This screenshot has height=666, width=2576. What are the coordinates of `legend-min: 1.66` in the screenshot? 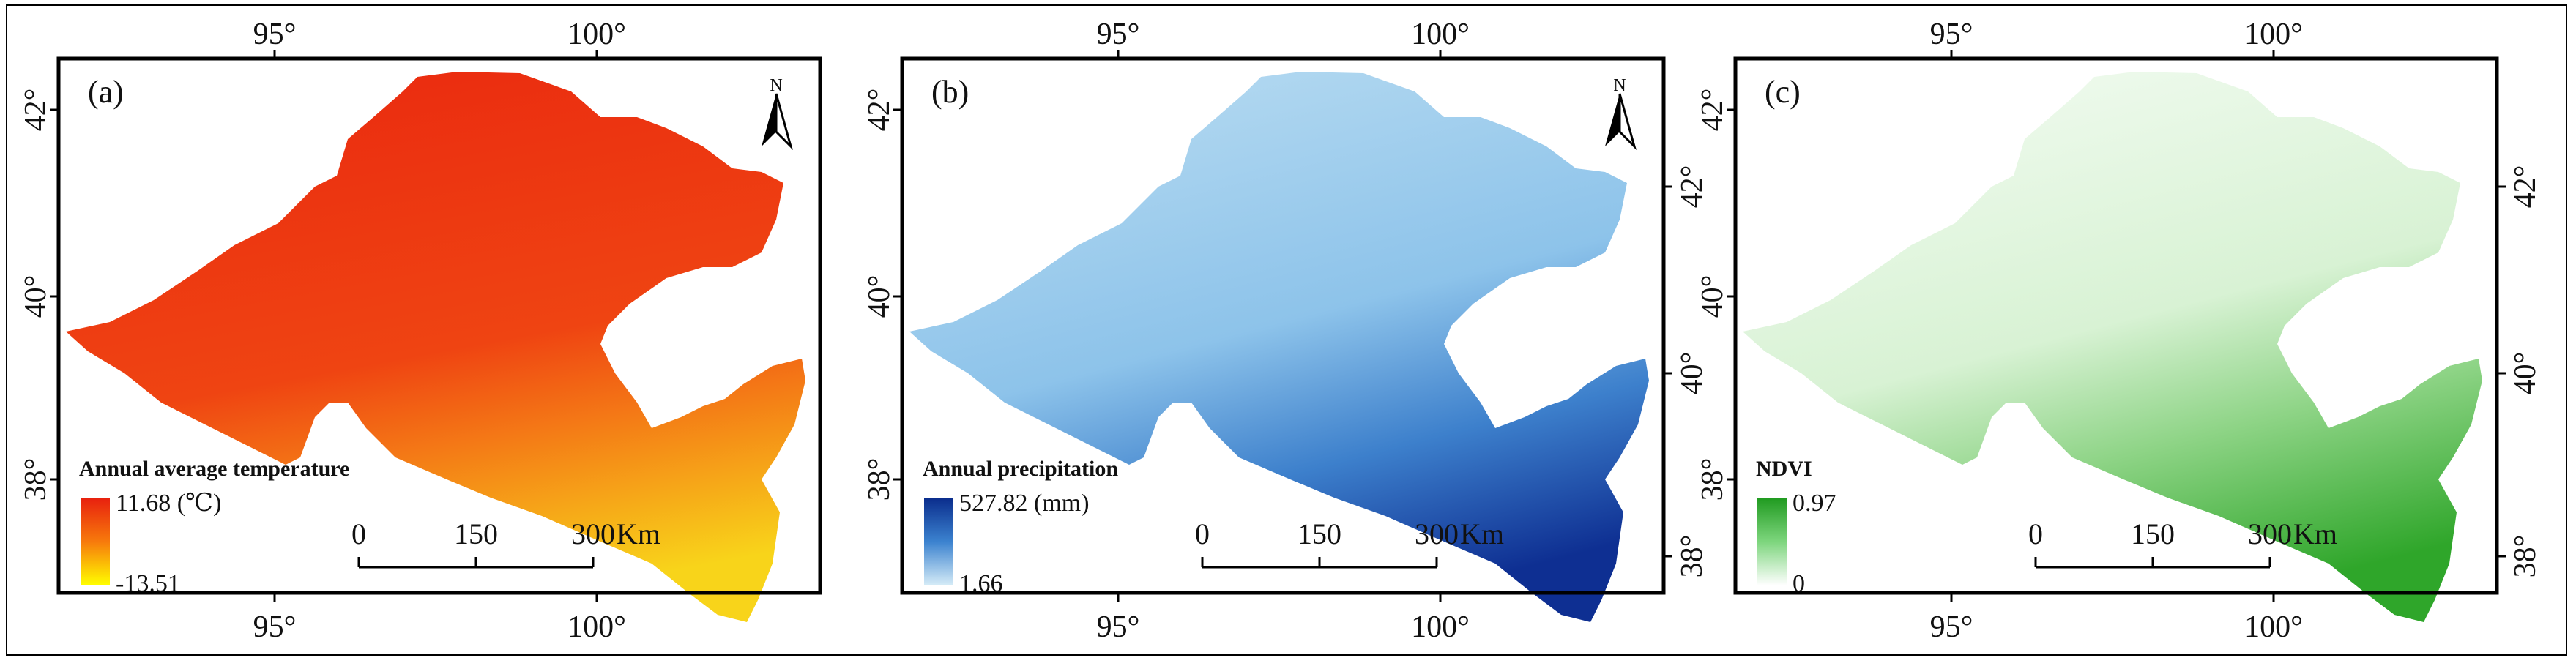 It's located at (981, 583).